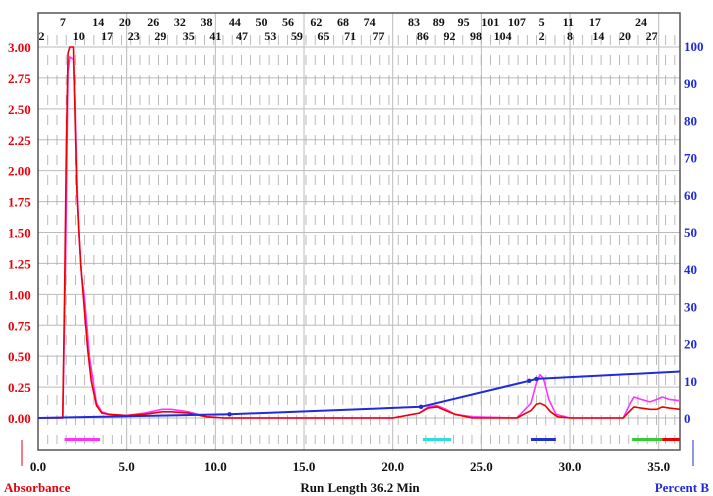 Image resolution: width=713 pixels, height=496 pixels. What do you see at coordinates (235, 22) in the screenshot?
I see `fraction-label: 44` at bounding box center [235, 22].